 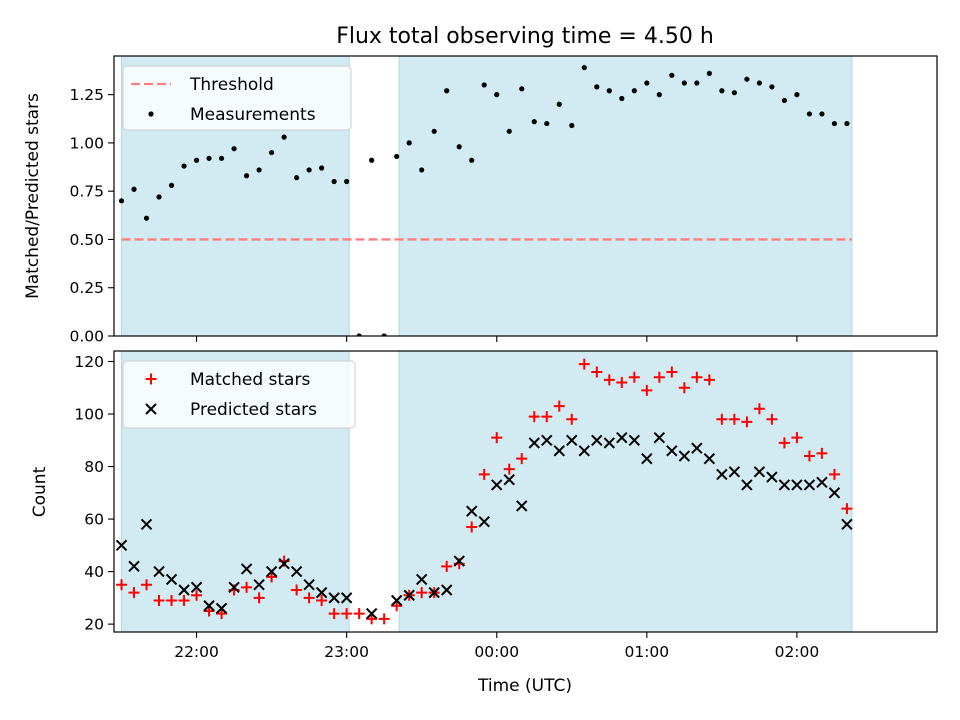 I want to click on legend-label: Matched stars, so click(x=250, y=380).